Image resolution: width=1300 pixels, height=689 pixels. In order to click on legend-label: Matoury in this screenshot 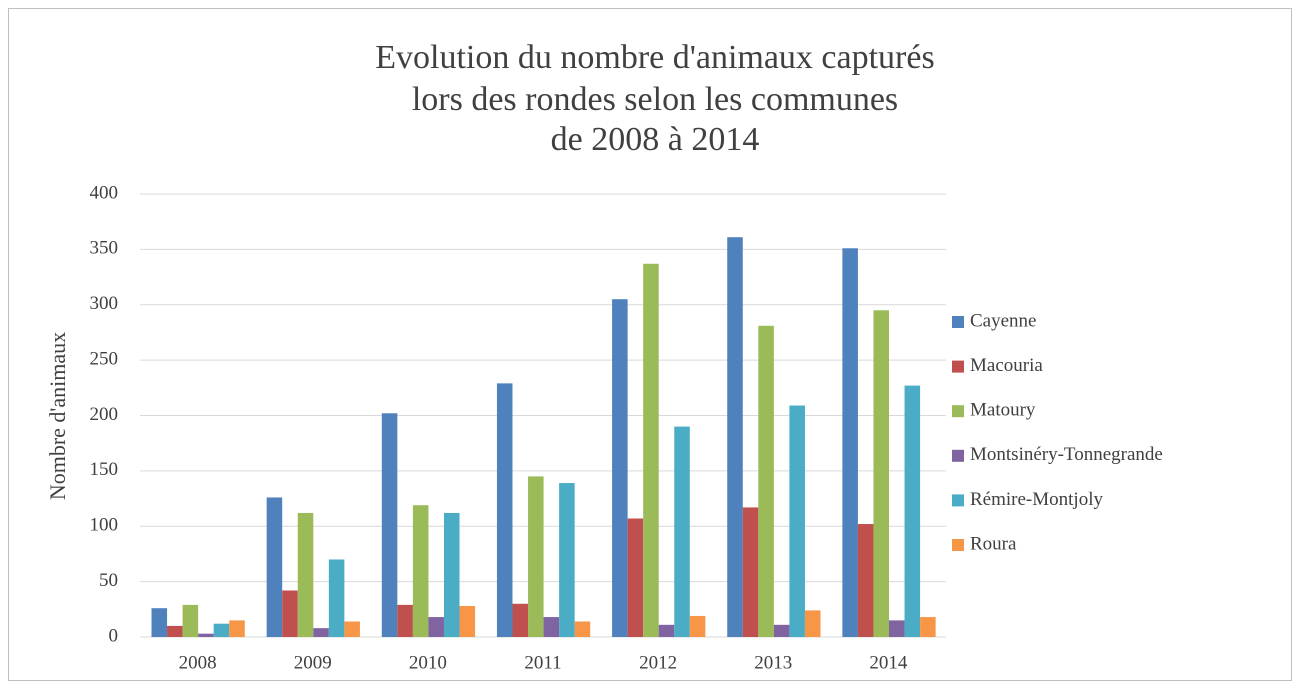, I will do `click(1003, 410)`.